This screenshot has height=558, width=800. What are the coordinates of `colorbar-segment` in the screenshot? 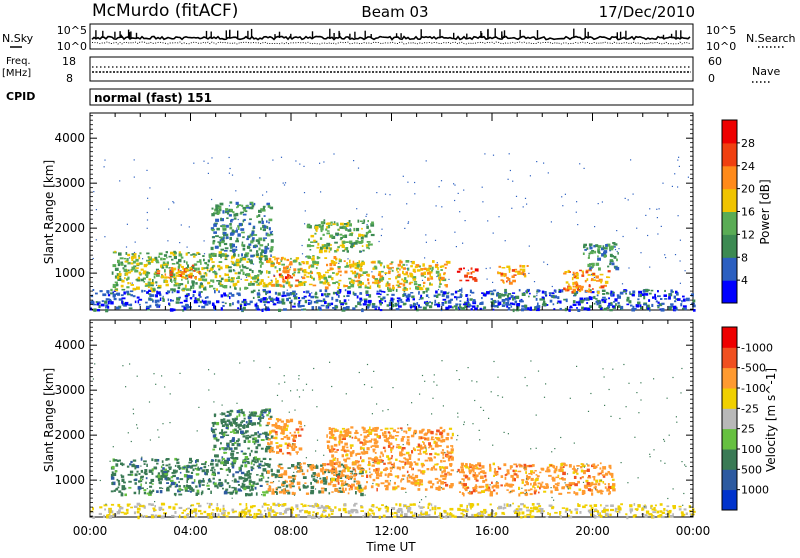 It's located at (729, 131).